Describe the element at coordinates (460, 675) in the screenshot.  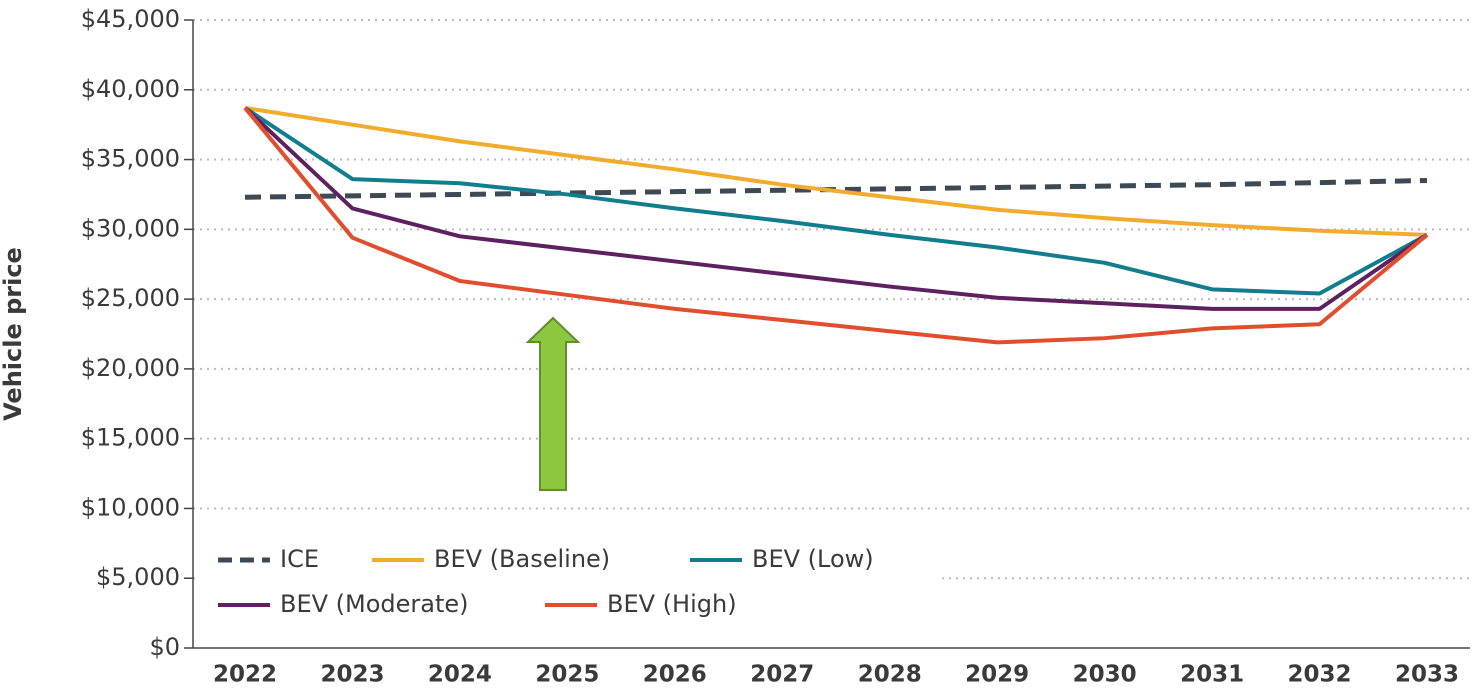
I see `x-tick-label: 2024` at that location.